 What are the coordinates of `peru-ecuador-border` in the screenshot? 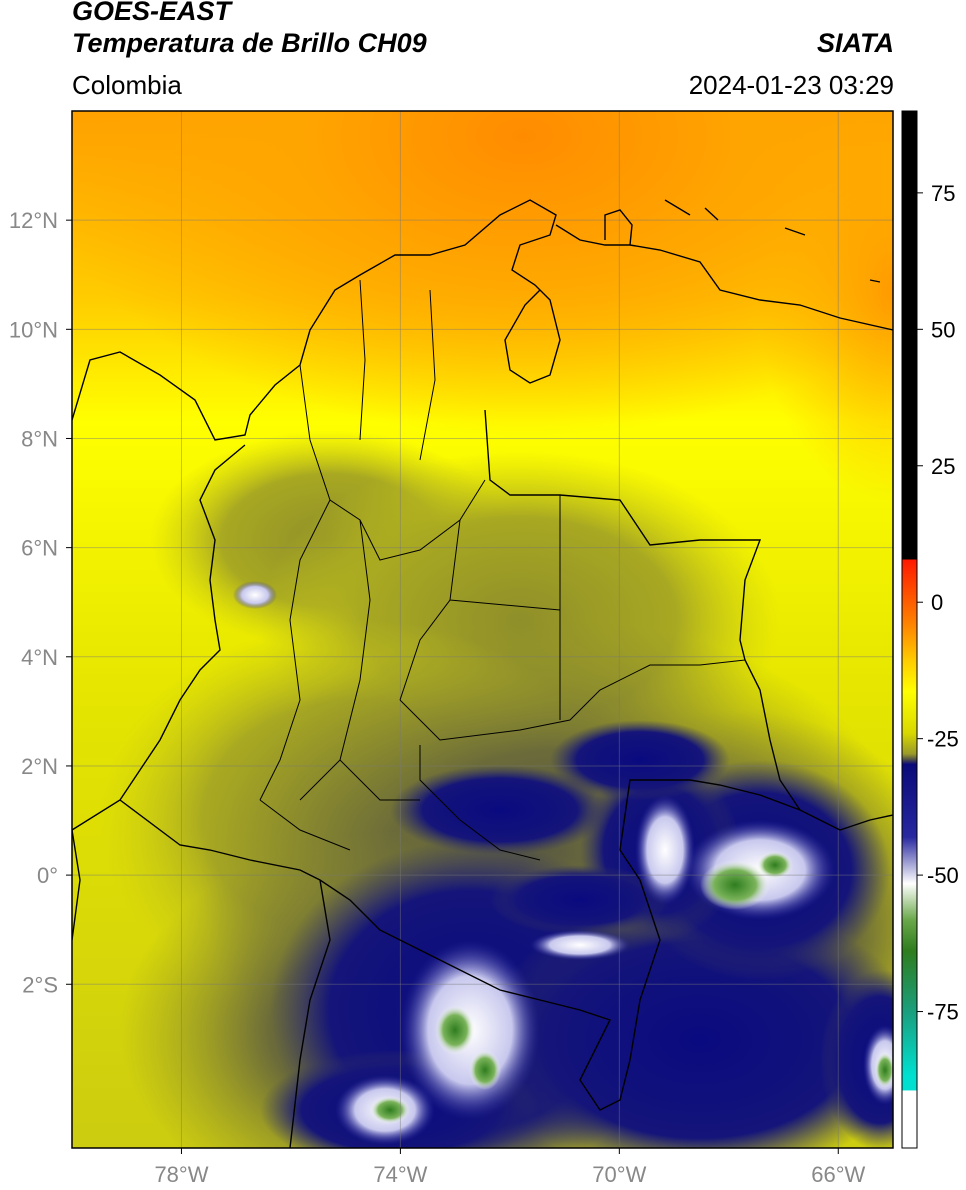 It's located at (310, 1013).